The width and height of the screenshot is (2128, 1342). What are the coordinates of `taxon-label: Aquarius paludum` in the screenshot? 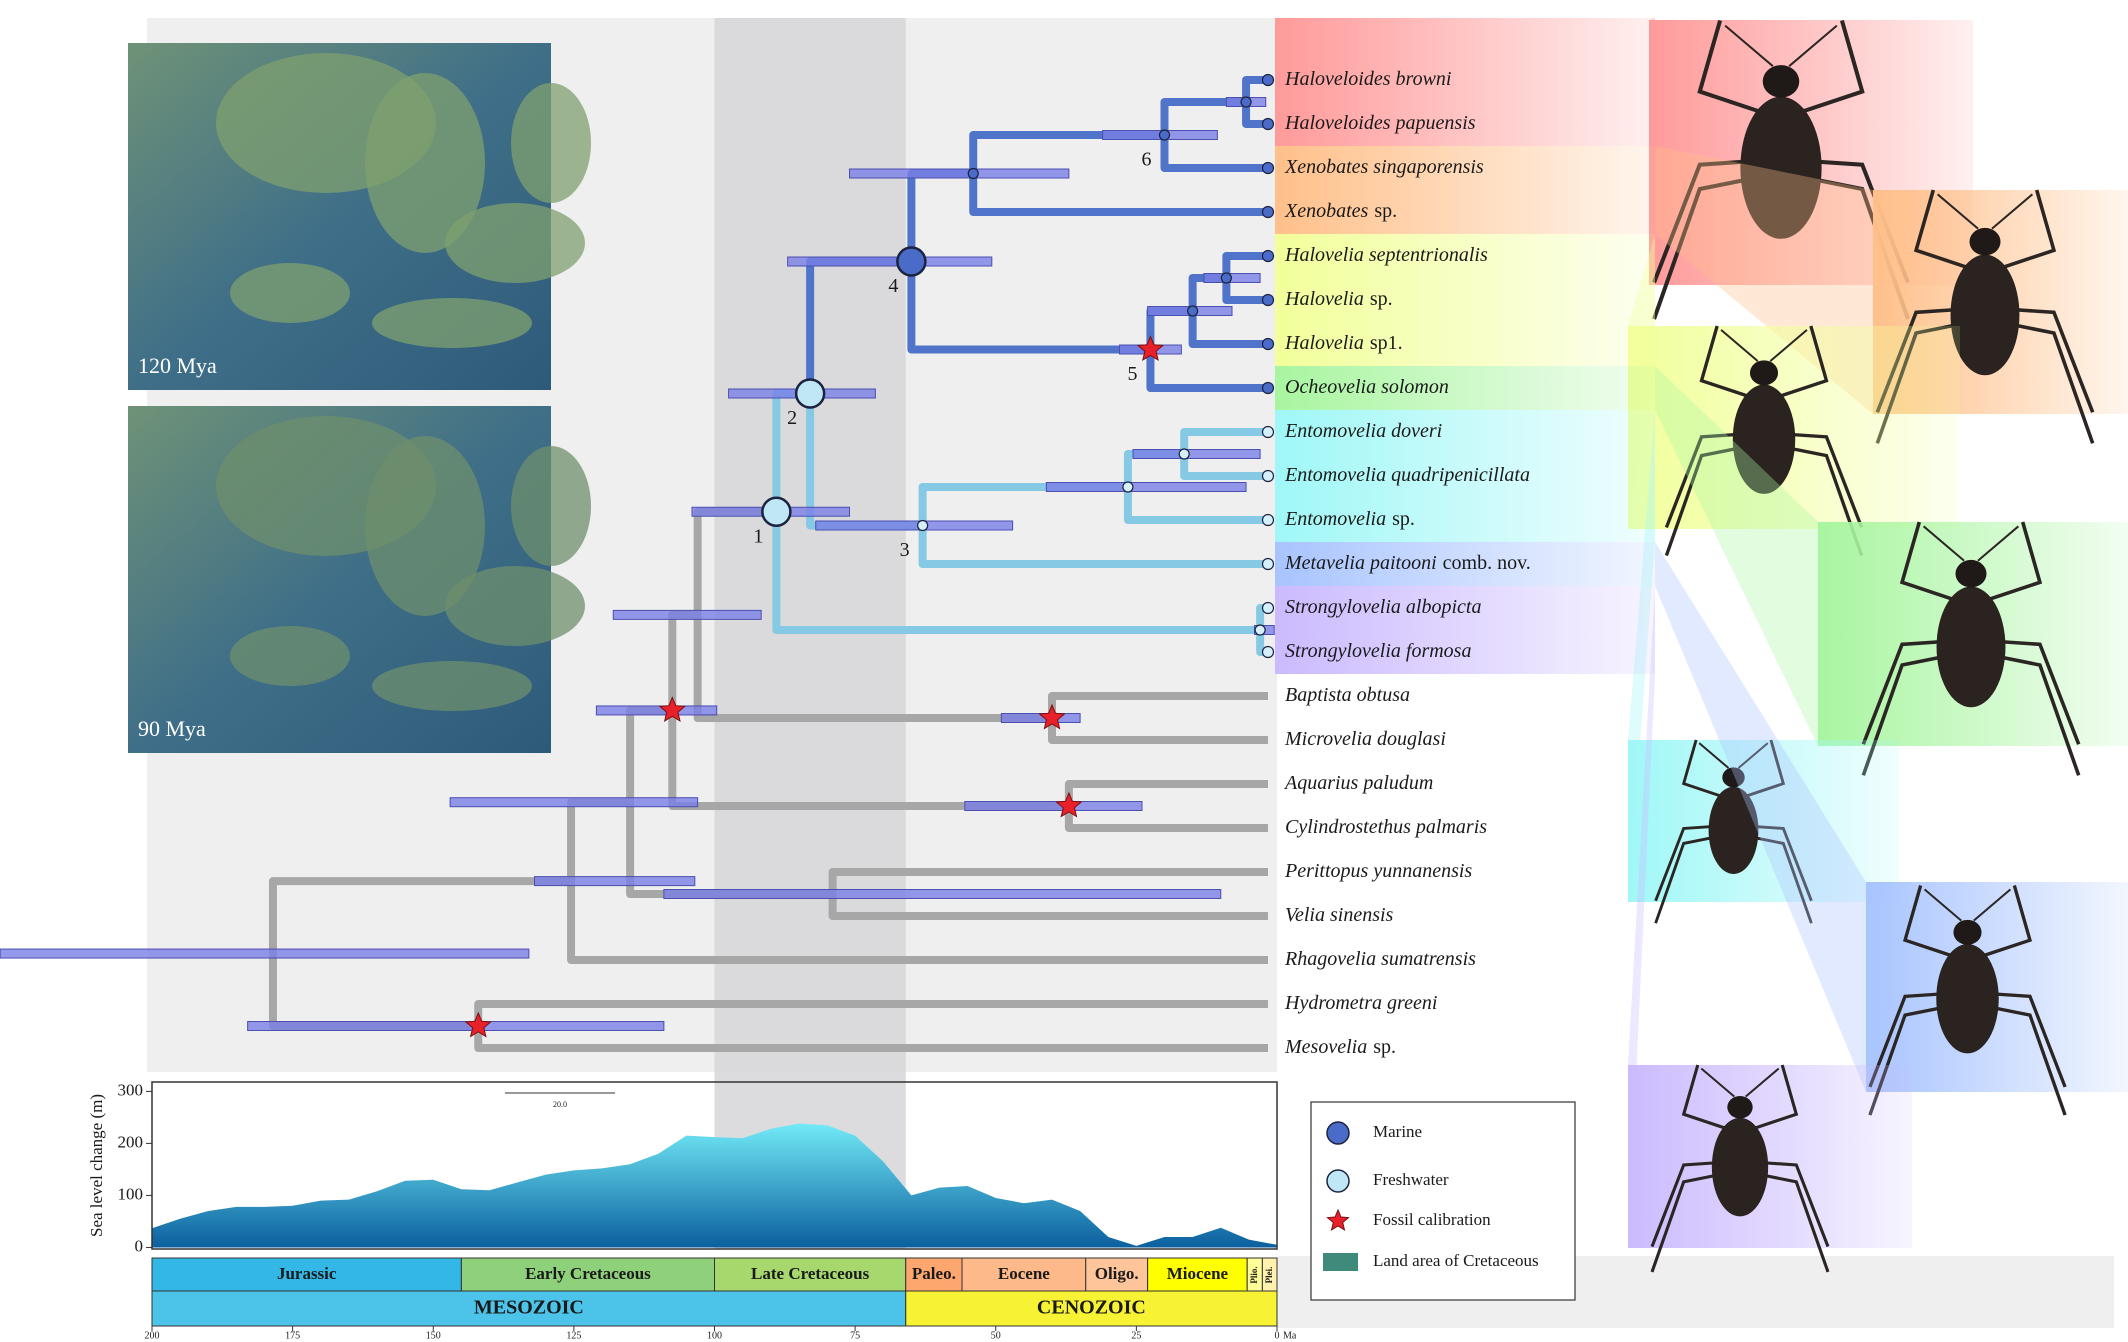 It's located at (1358, 783).